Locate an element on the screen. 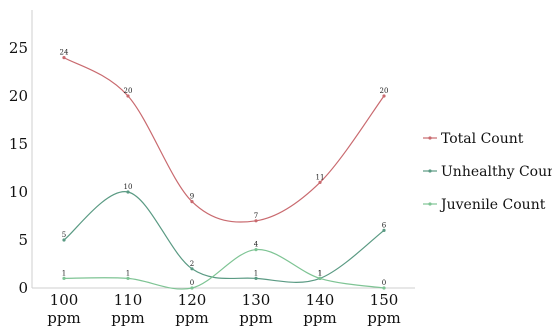 Image resolution: width=552 pixels, height=327 pixels. x-tick-label: 150 ppm is located at coordinates (383, 309).